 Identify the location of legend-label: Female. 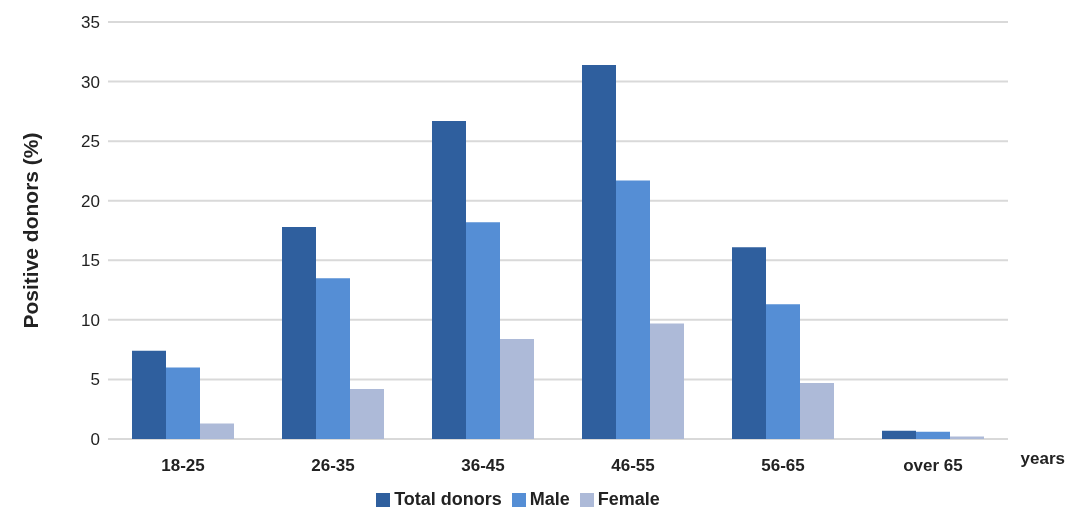
(628, 499).